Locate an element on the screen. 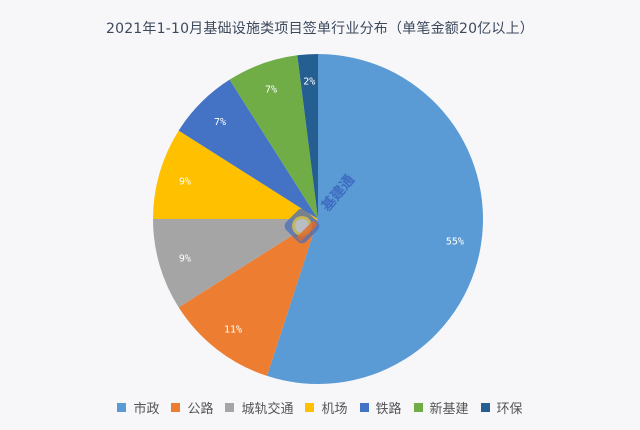 This screenshot has height=430, width=640. legend-label: 公路 is located at coordinates (200, 409).